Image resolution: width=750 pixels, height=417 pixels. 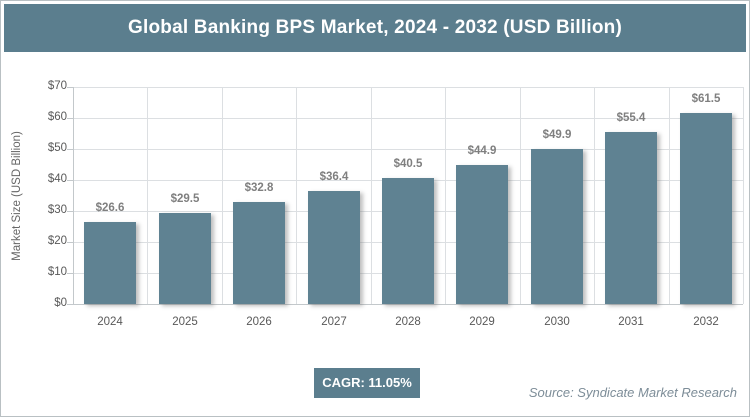 I want to click on y-tick-label: $40, so click(x=57, y=179).